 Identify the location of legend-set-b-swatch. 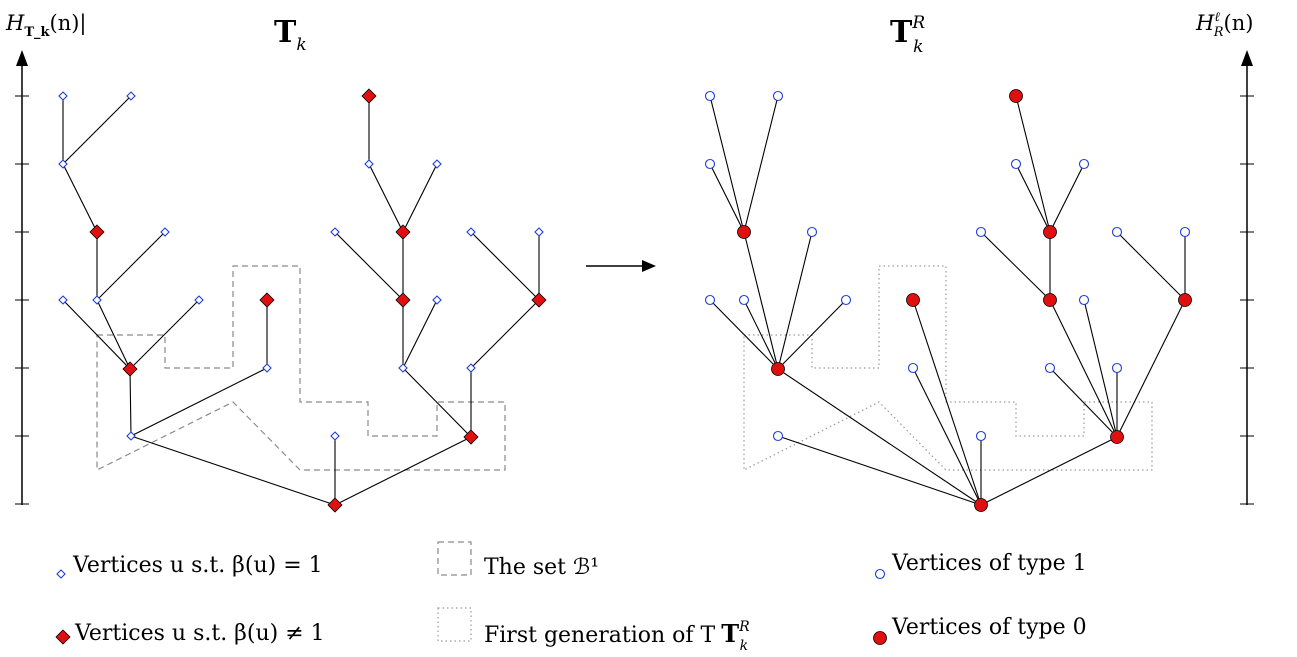
(454, 558).